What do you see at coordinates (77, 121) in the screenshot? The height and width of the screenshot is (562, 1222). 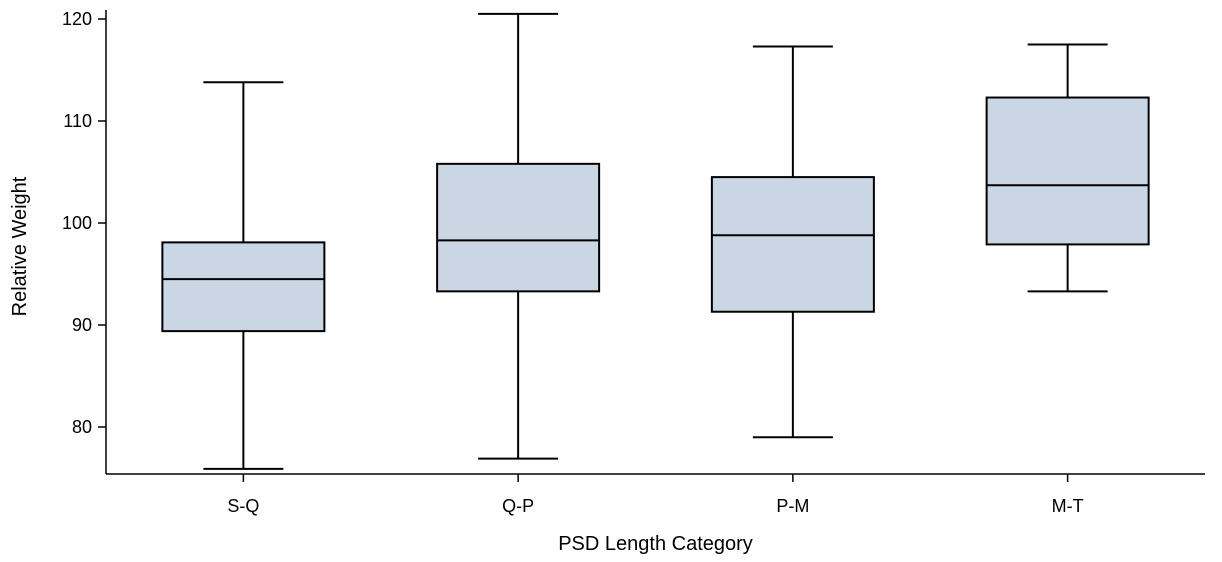 I see `y-tick-label: 110` at bounding box center [77, 121].